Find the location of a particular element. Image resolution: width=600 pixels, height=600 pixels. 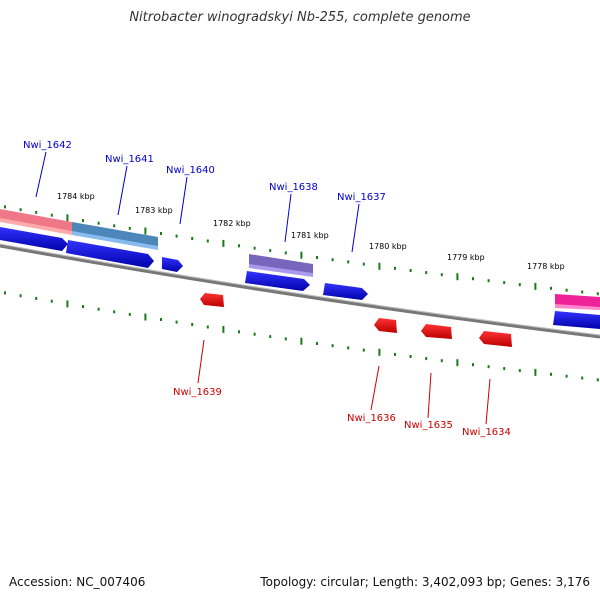

gene-label-nwi-1635: Nwi_1635 is located at coordinates (428, 425).